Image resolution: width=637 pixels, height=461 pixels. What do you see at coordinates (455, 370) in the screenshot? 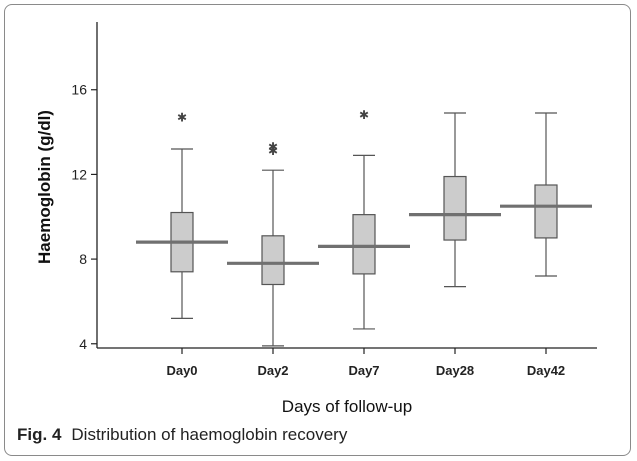
I see `x-tick-label: Day28` at bounding box center [455, 370].